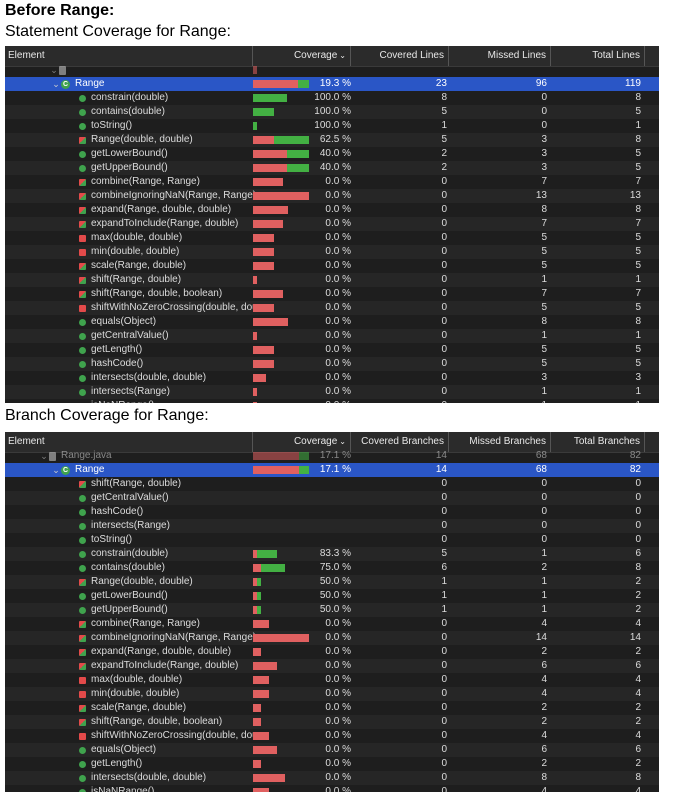 The height and width of the screenshot is (794, 696). What do you see at coordinates (332, 708) in the screenshot?
I see `table-row: scale(Range, double) 0.0 % 0 2 2` at bounding box center [332, 708].